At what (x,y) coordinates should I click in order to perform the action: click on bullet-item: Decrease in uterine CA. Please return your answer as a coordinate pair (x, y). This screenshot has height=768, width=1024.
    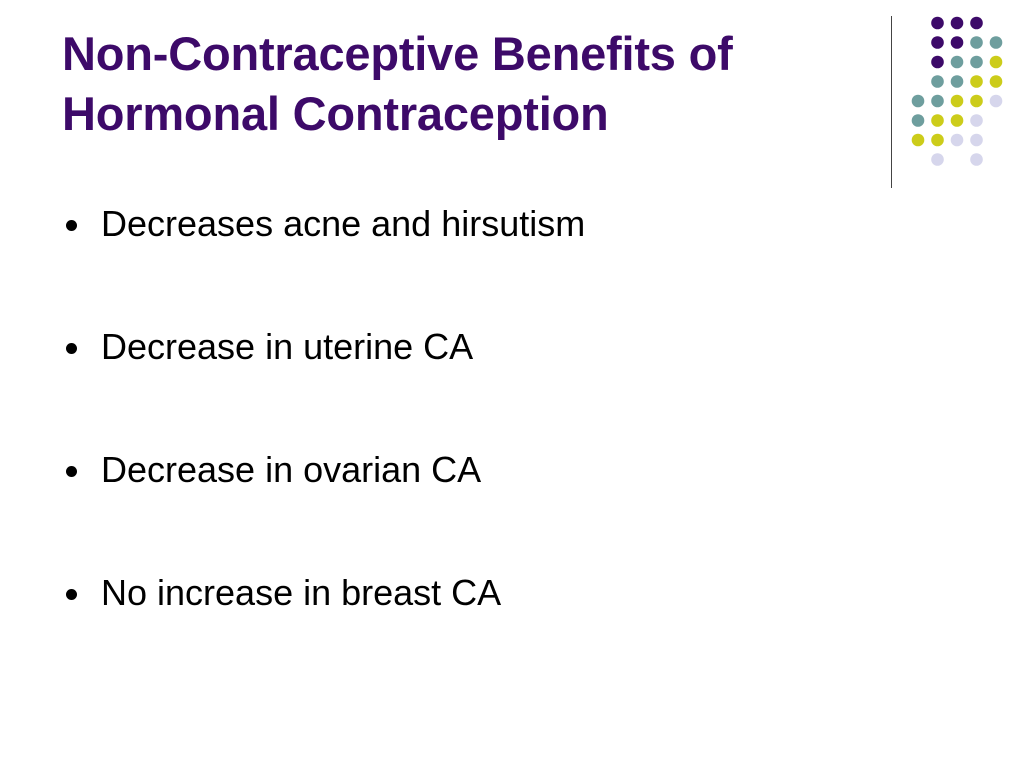
    Looking at the image, I should click on (462, 381).